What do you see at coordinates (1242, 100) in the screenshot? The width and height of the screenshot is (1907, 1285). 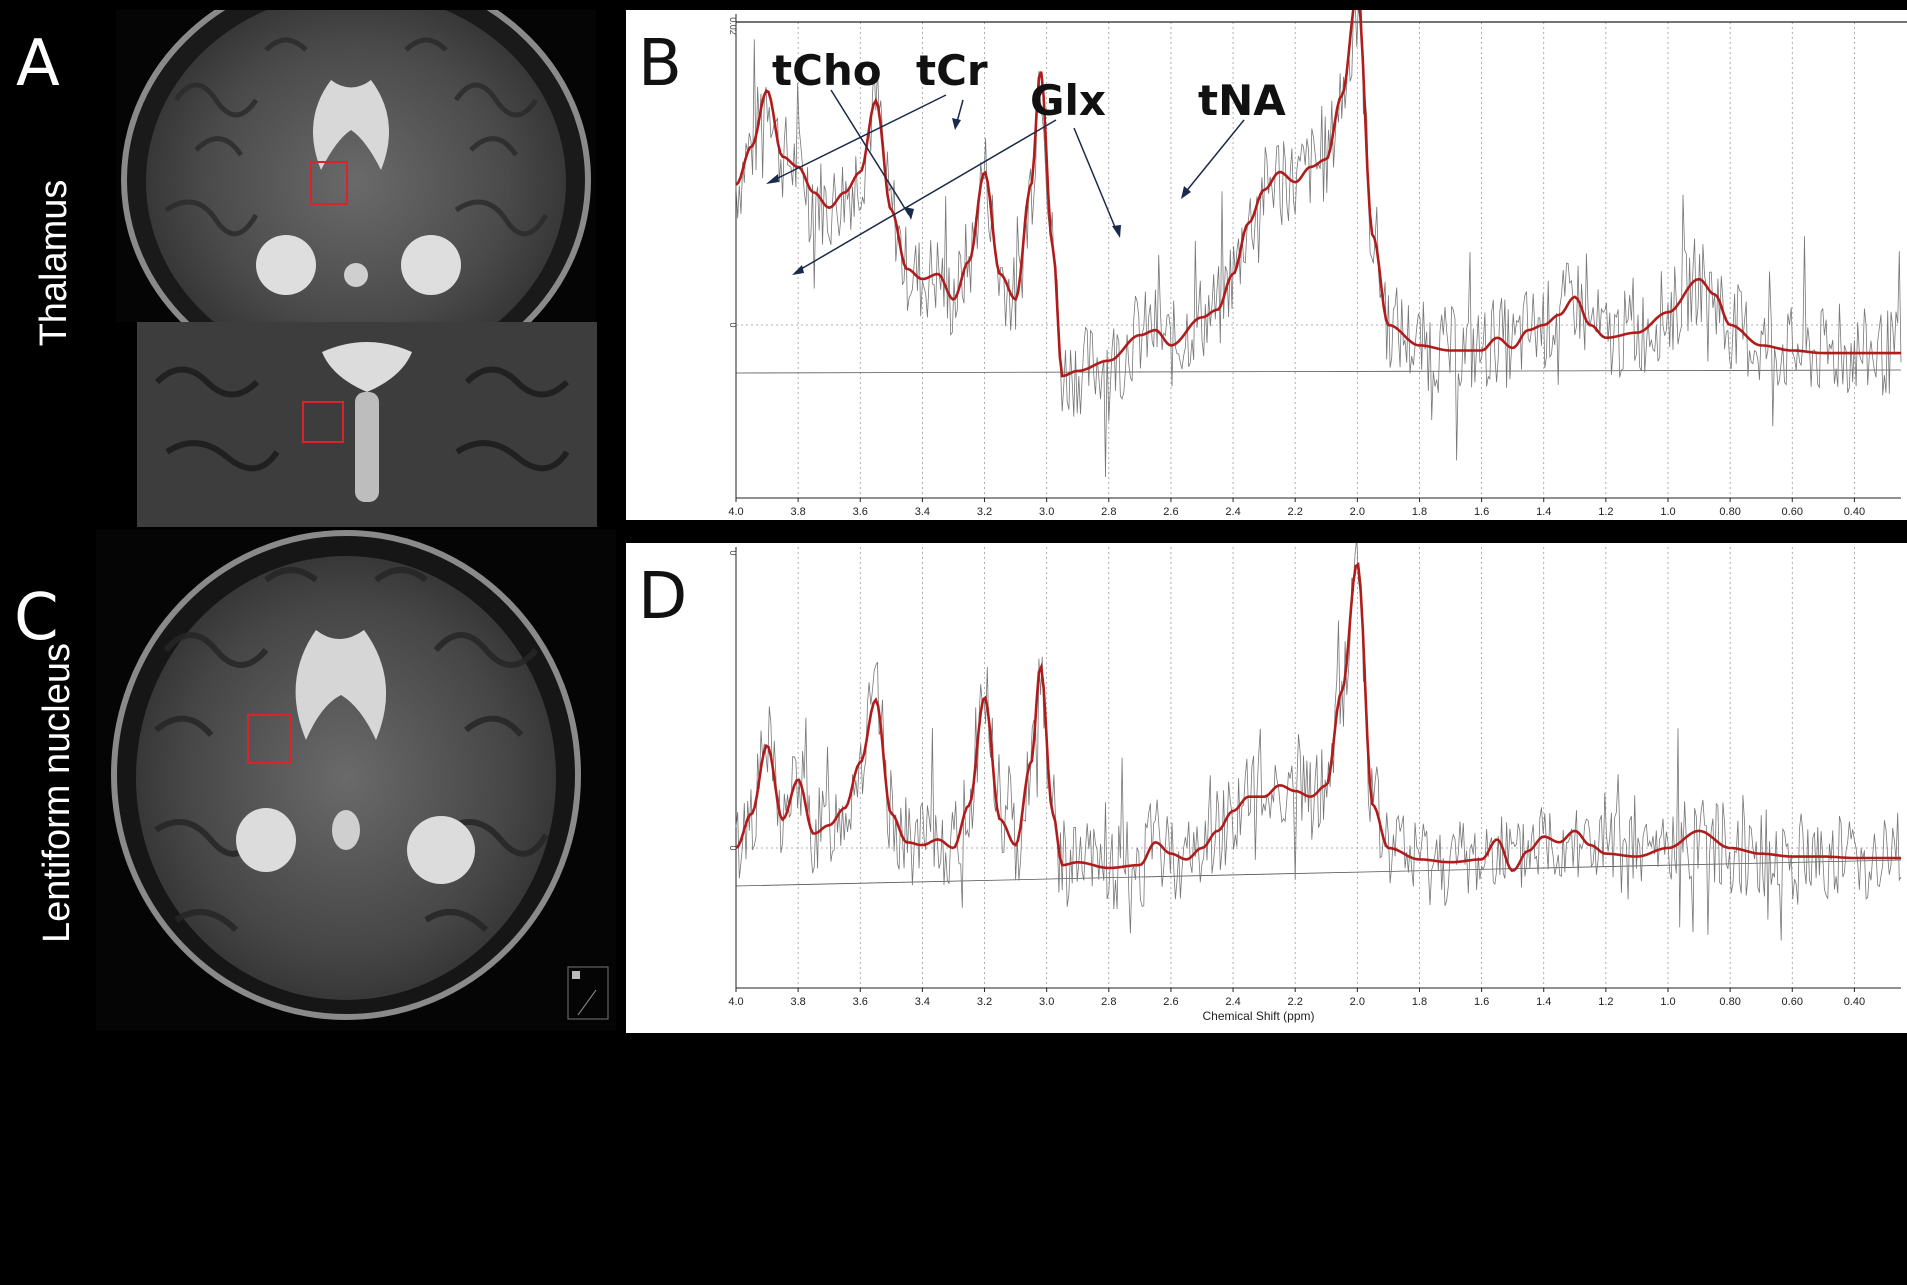 I see `annotation-tna: tNA` at bounding box center [1242, 100].